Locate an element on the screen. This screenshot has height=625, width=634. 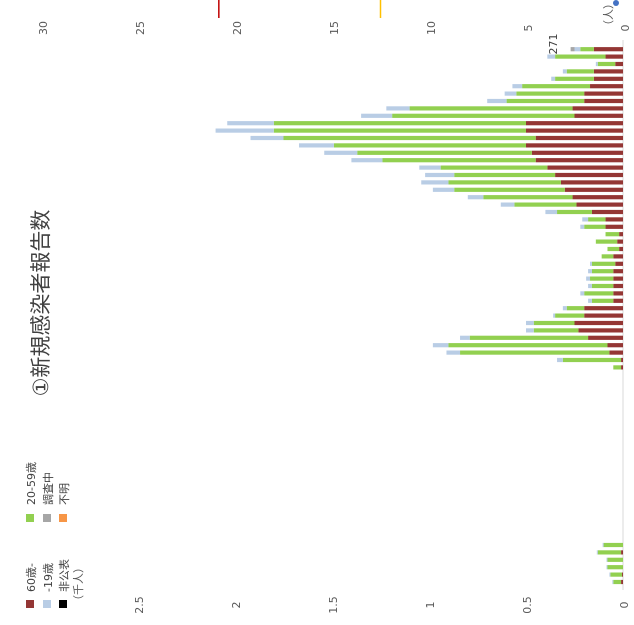
chart-title: ①新規感染者報告数 is located at coordinates (41, 303).